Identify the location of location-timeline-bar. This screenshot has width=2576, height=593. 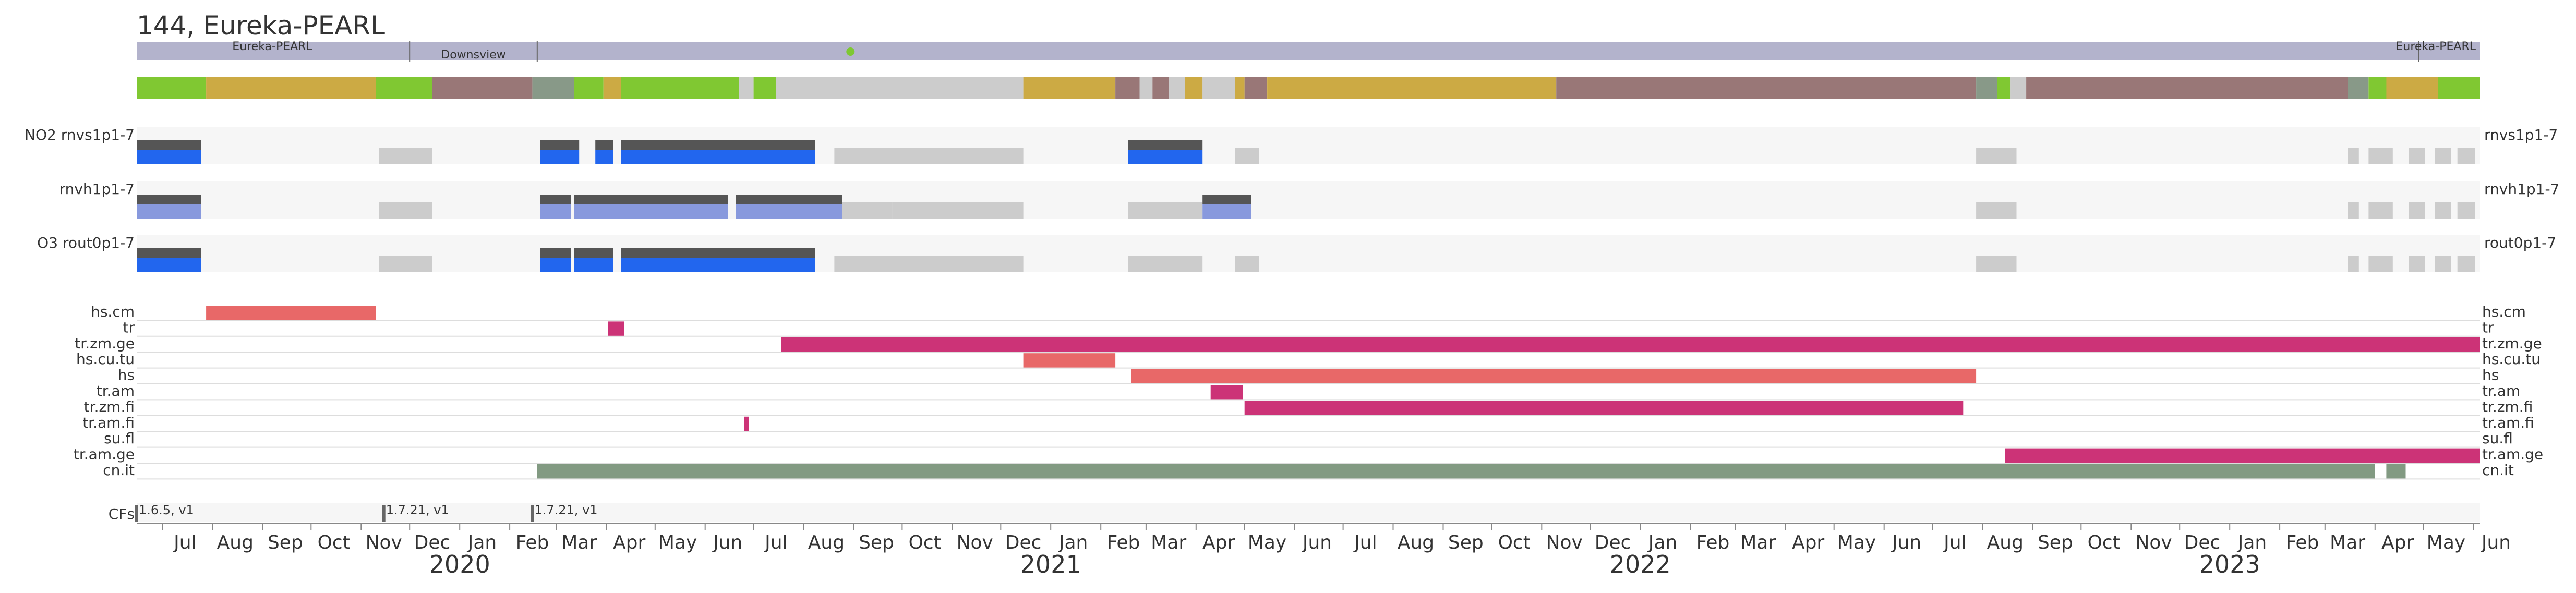
(1308, 51).